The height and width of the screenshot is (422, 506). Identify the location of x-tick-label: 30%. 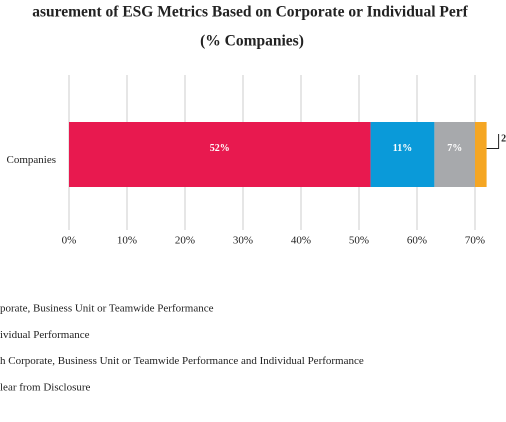
(243, 241).